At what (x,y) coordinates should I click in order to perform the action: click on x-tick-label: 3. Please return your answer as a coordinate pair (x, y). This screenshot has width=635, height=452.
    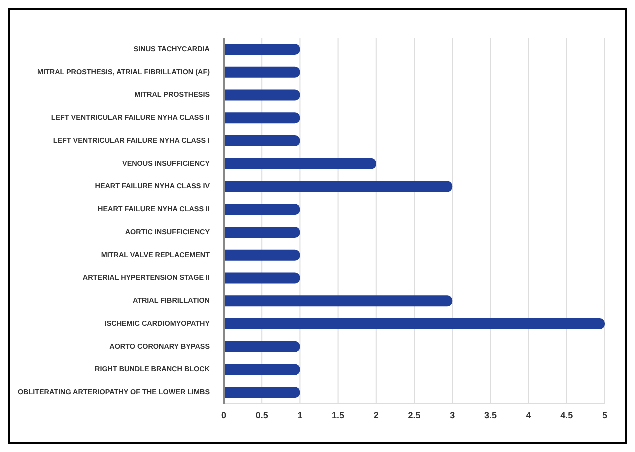
    Looking at the image, I should click on (453, 415).